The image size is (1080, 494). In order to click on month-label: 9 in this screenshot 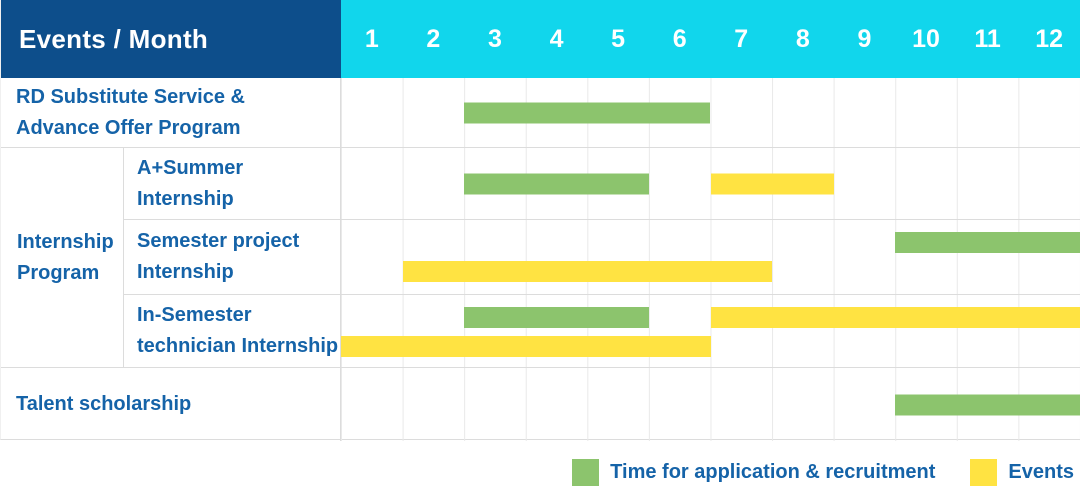, I will do `click(864, 38)`.